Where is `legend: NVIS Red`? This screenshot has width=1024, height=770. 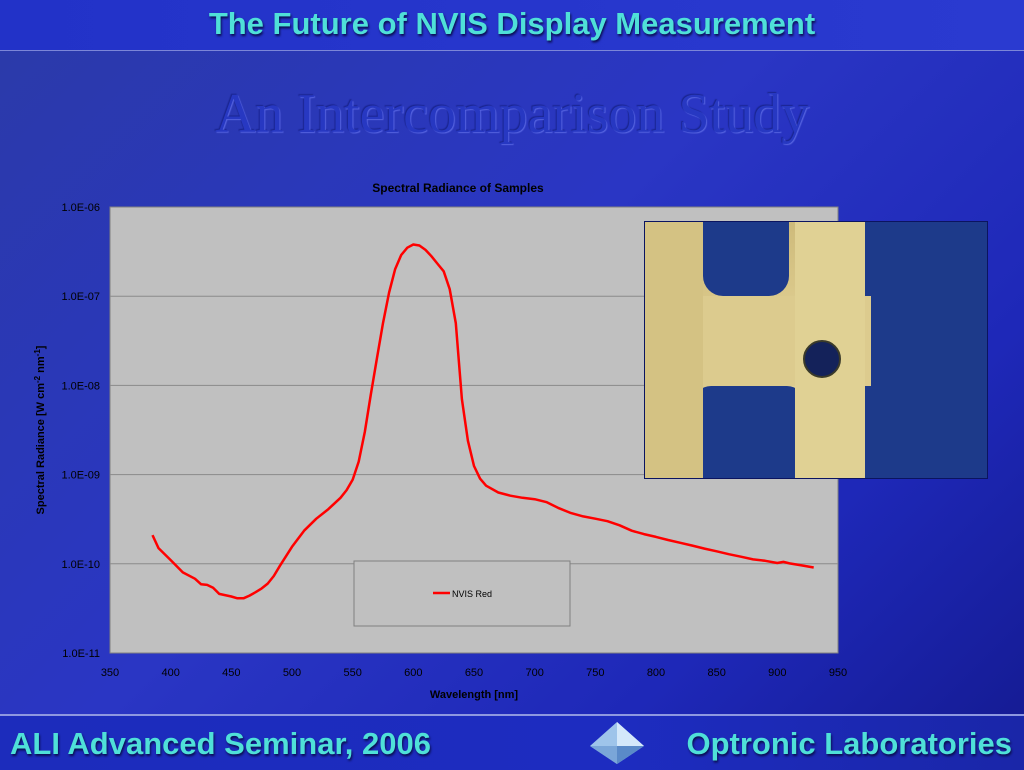
legend: NVIS Red is located at coordinates (462, 593).